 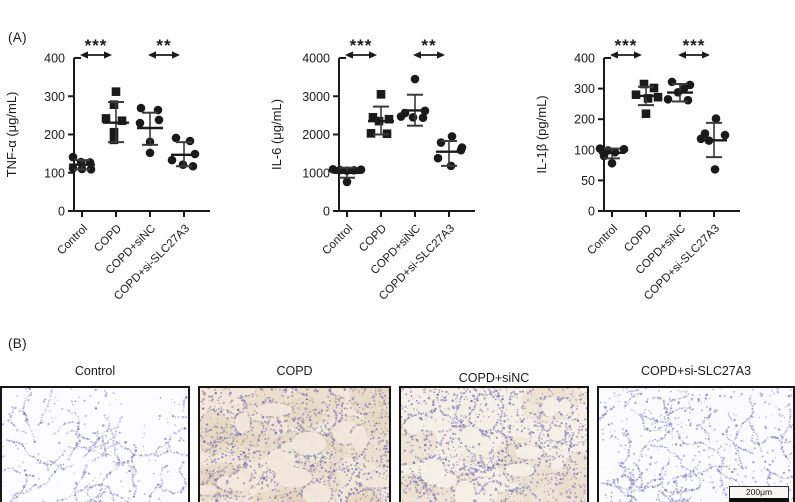 I want to click on scale-bar: 200μm, so click(x=759, y=494).